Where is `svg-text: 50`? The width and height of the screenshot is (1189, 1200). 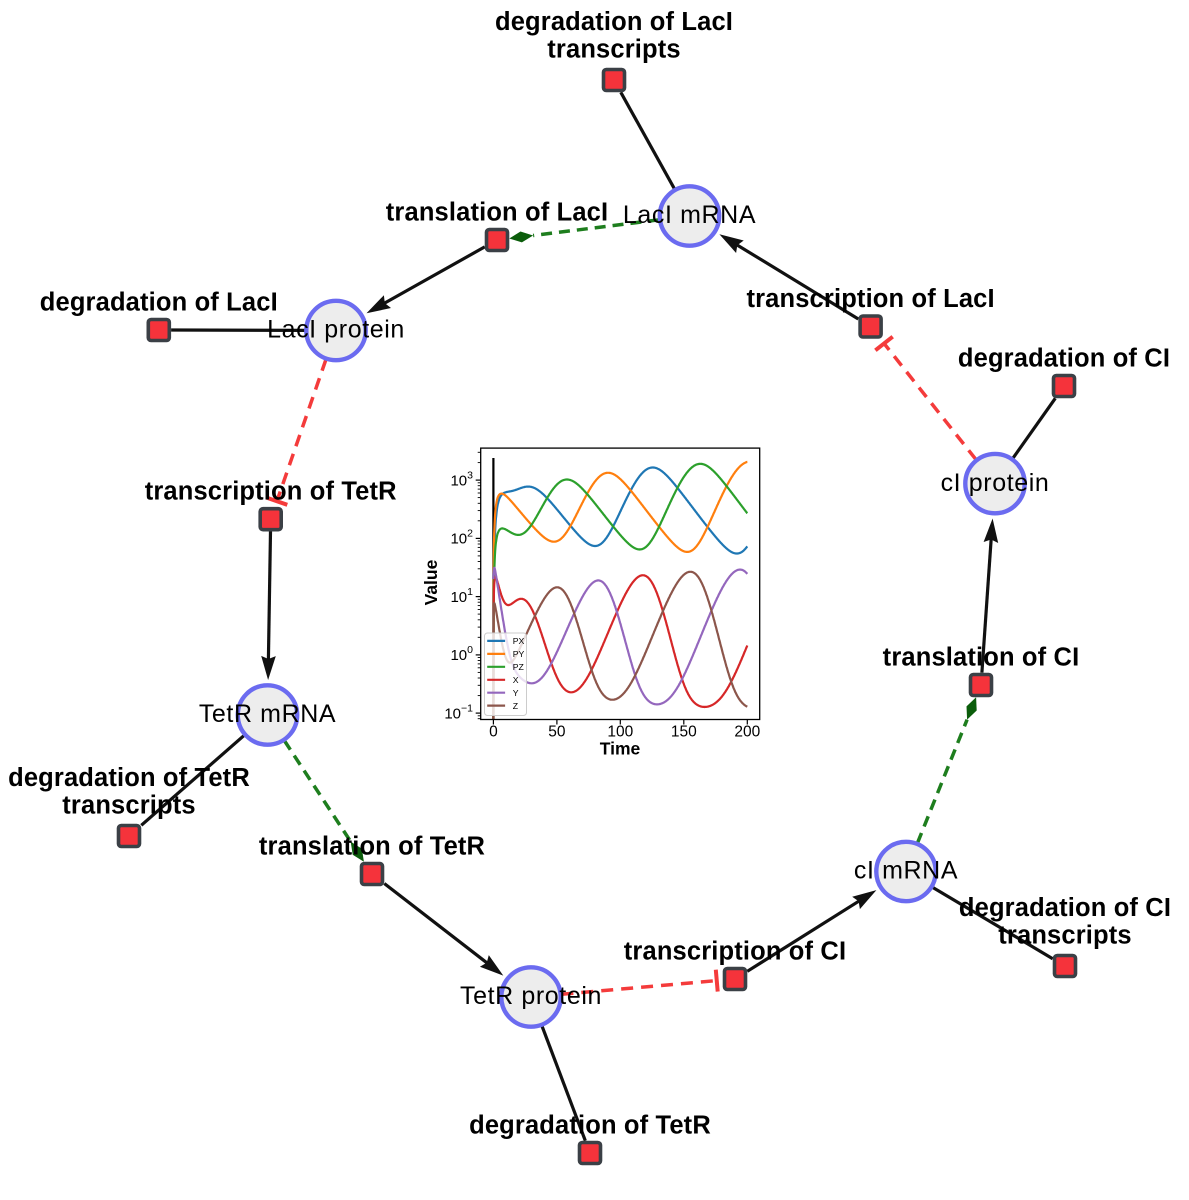 svg-text: 50 is located at coordinates (557, 732).